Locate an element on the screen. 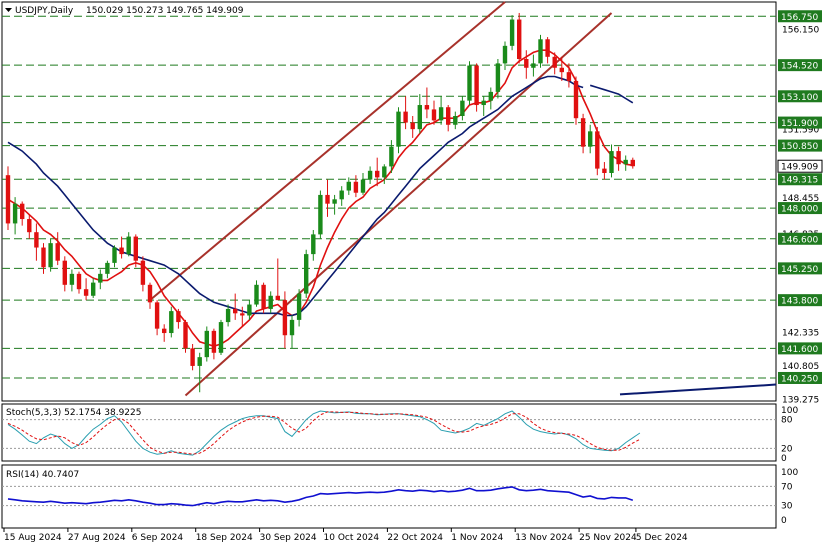  level-tag-label: 146.600 is located at coordinates (799, 240).